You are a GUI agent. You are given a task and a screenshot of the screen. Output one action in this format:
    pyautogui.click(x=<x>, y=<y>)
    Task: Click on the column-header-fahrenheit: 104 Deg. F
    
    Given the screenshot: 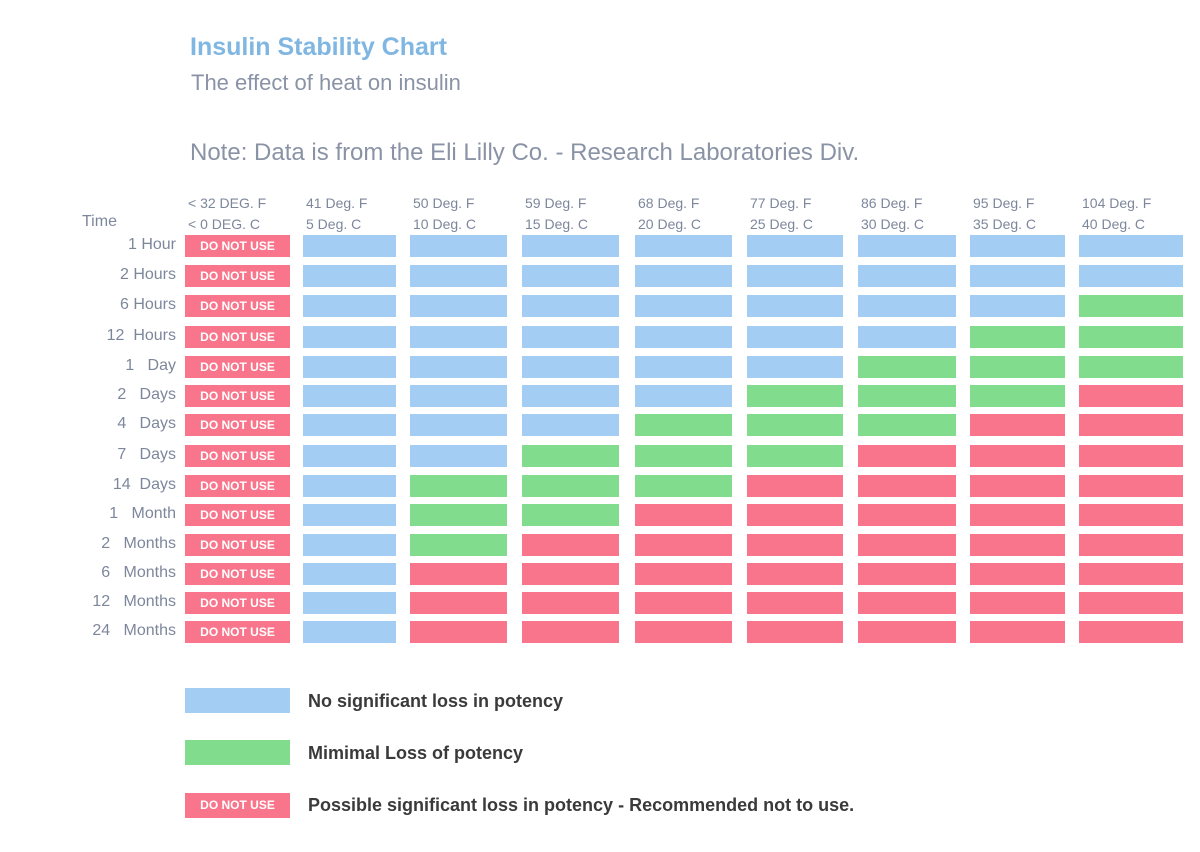 What is the action you would take?
    pyautogui.click(x=1117, y=203)
    